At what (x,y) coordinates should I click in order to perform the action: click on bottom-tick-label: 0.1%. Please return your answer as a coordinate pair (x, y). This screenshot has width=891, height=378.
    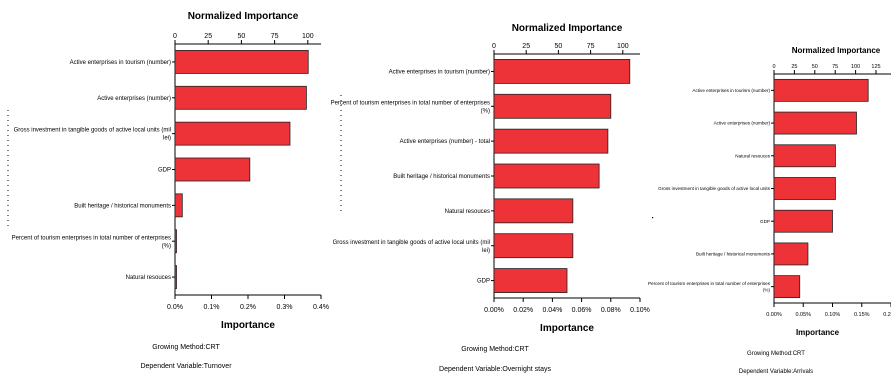
    Looking at the image, I should click on (212, 307).